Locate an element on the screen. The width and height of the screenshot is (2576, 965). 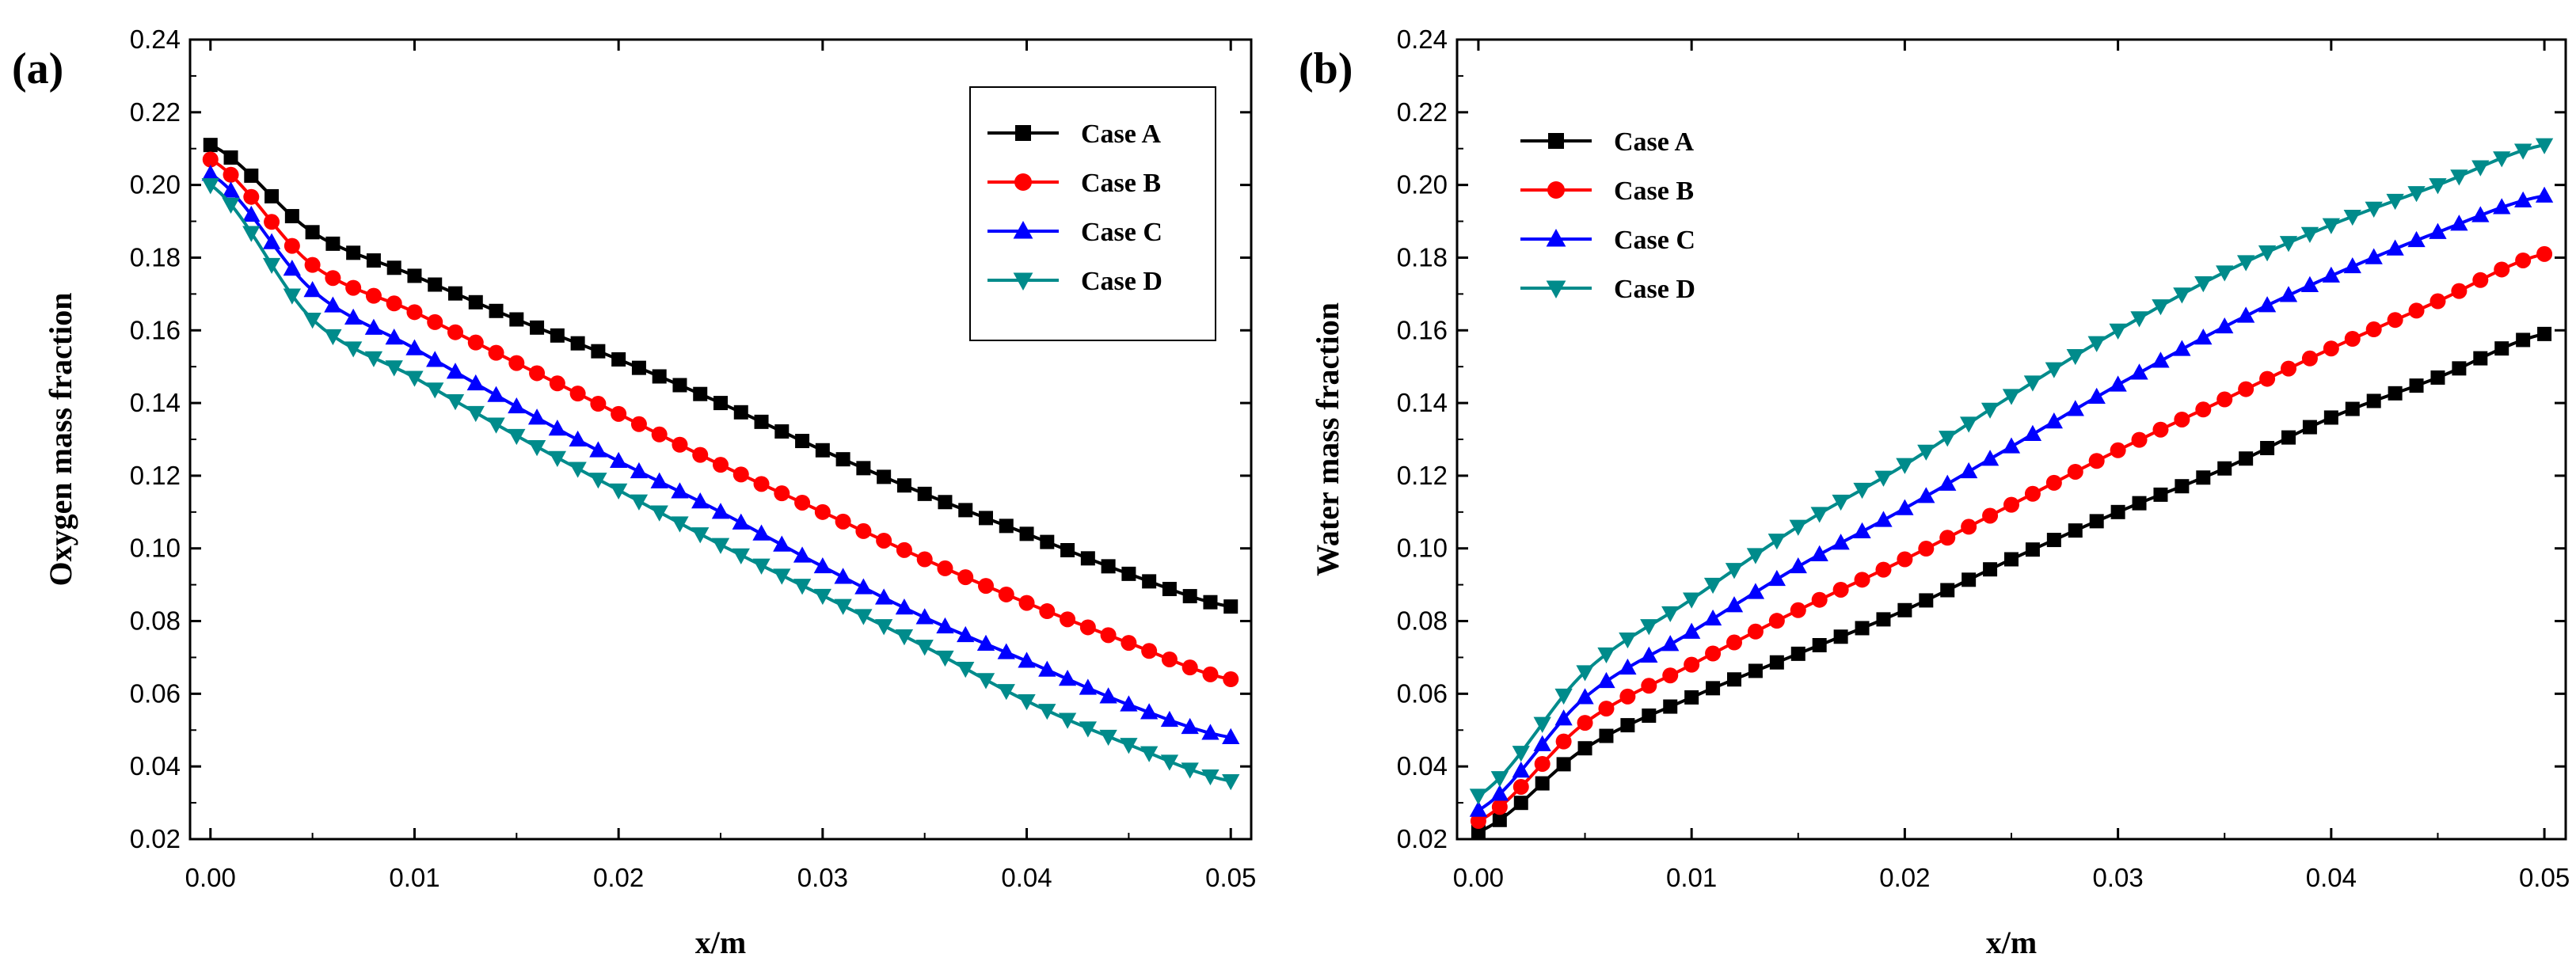
legend-label: Case D is located at coordinates (1654, 289).